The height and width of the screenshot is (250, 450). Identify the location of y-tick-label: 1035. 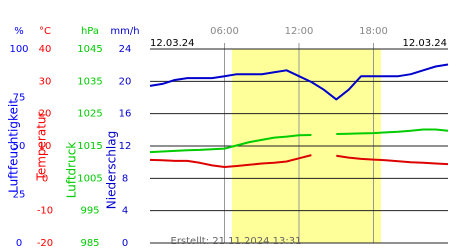
(89, 81).